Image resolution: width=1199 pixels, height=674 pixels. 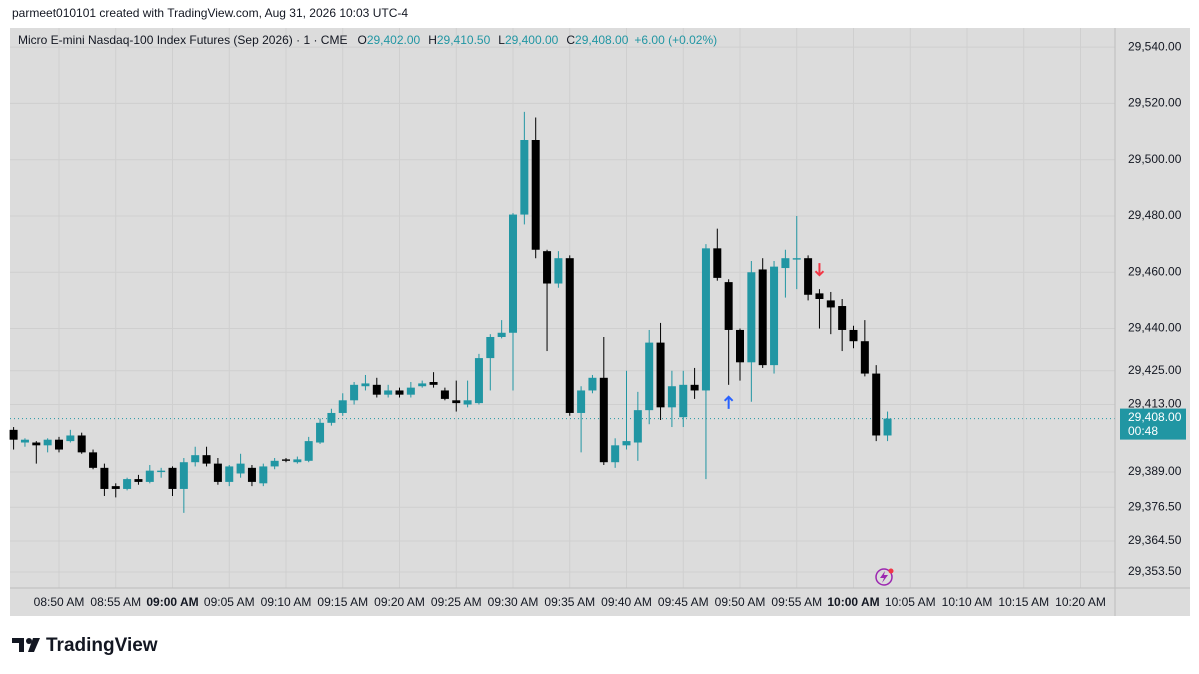 I want to click on x-tick-label: 09:55 AM, so click(x=796, y=602).